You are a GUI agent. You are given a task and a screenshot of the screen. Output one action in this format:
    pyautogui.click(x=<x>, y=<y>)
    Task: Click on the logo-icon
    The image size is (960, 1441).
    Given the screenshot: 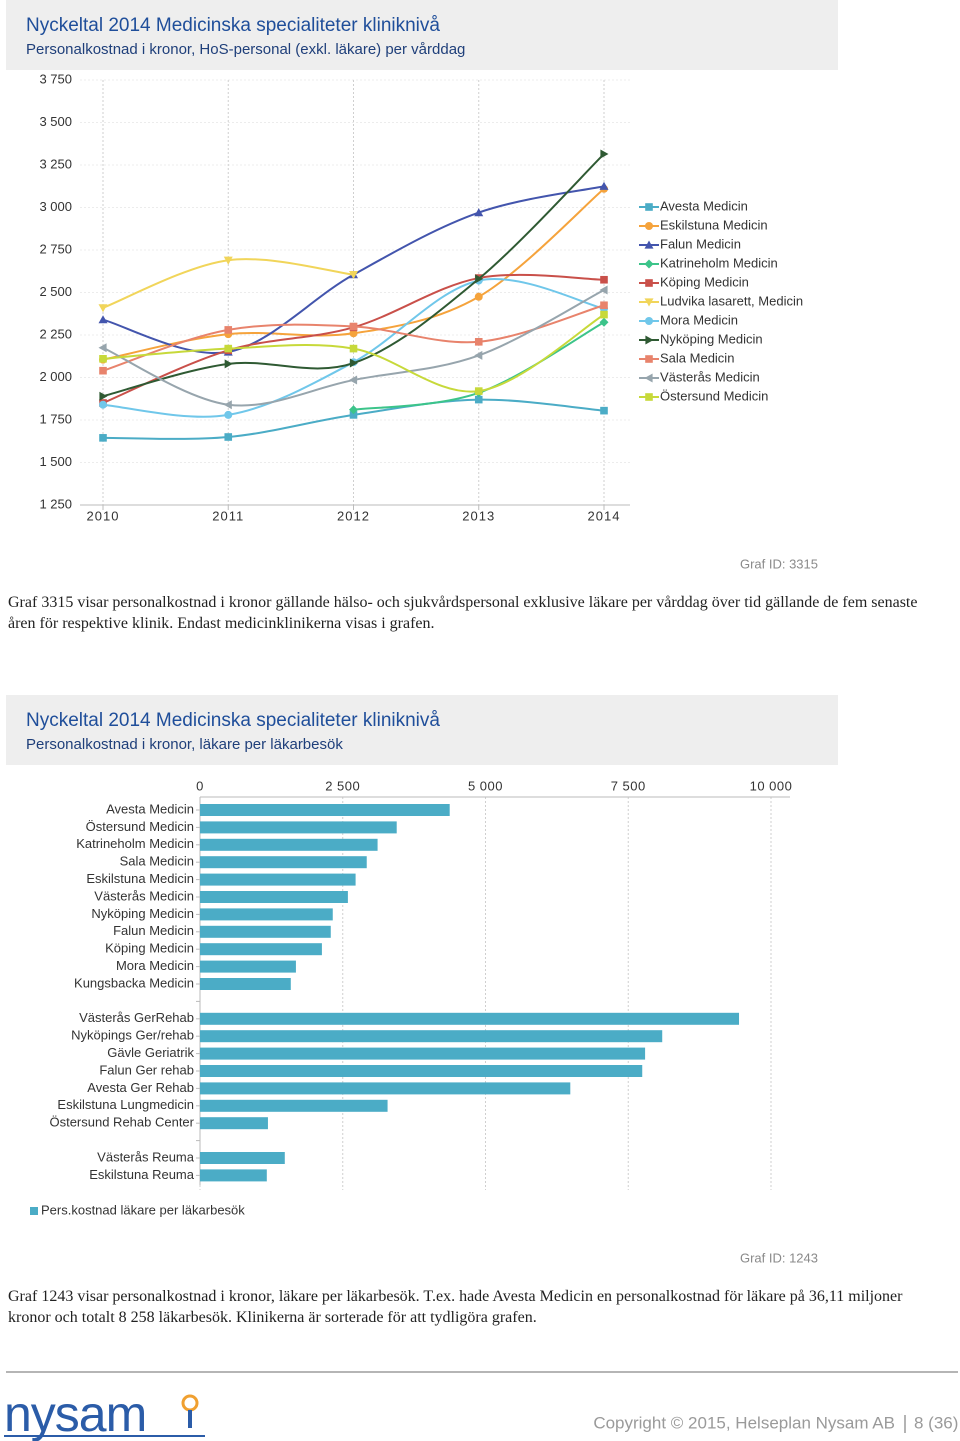 What is the action you would take?
    pyautogui.click(x=190, y=1403)
    